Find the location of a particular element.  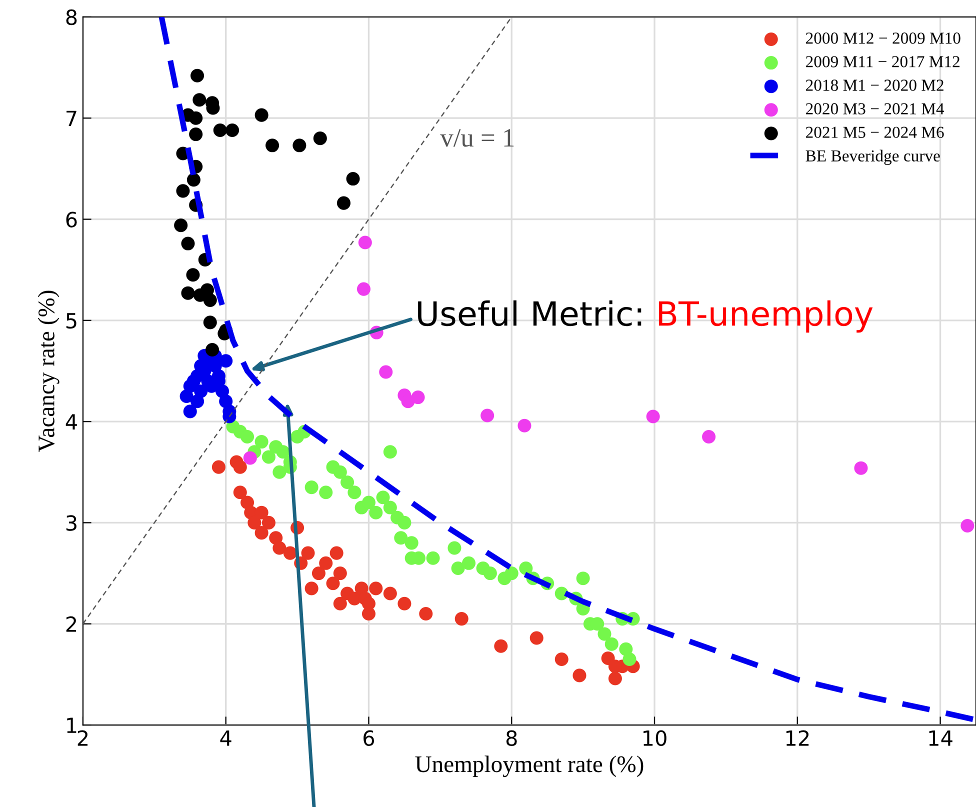

legend-label: BE Beveridge curve is located at coordinates (873, 157).